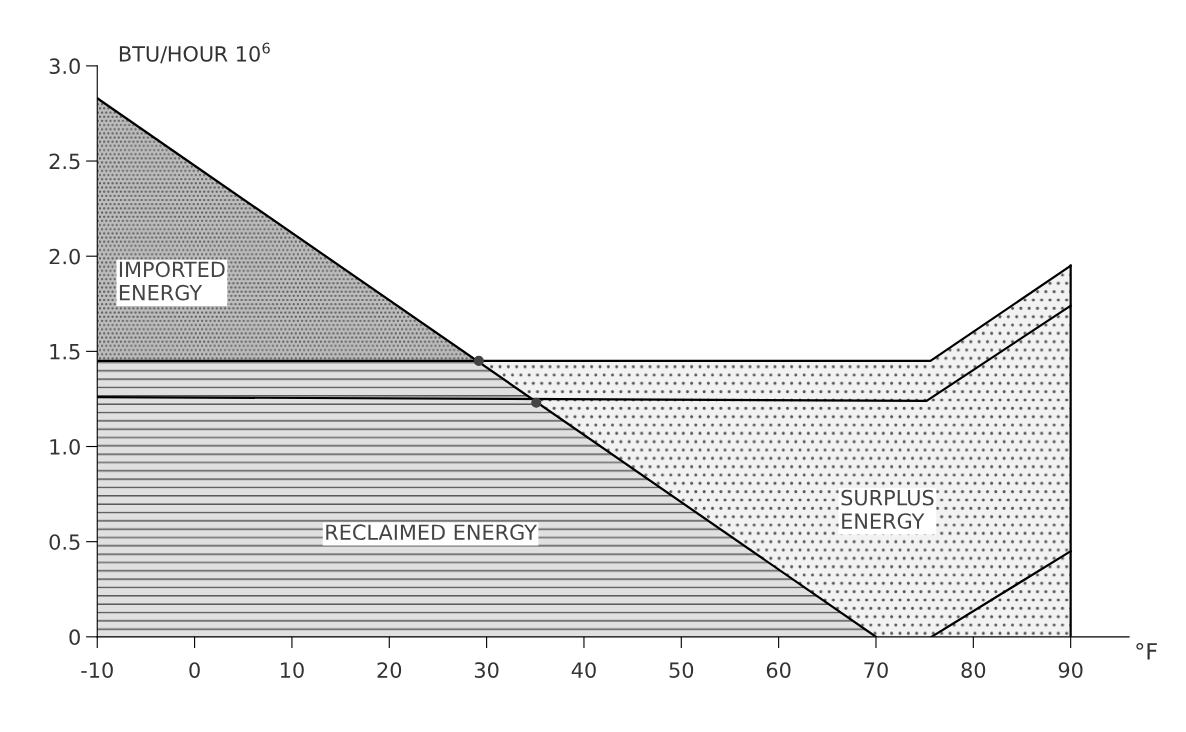 Image resolution: width=1186 pixels, height=732 pixels. Describe the element at coordinates (583, 670) in the screenshot. I see `x-tick-label: 40` at that location.